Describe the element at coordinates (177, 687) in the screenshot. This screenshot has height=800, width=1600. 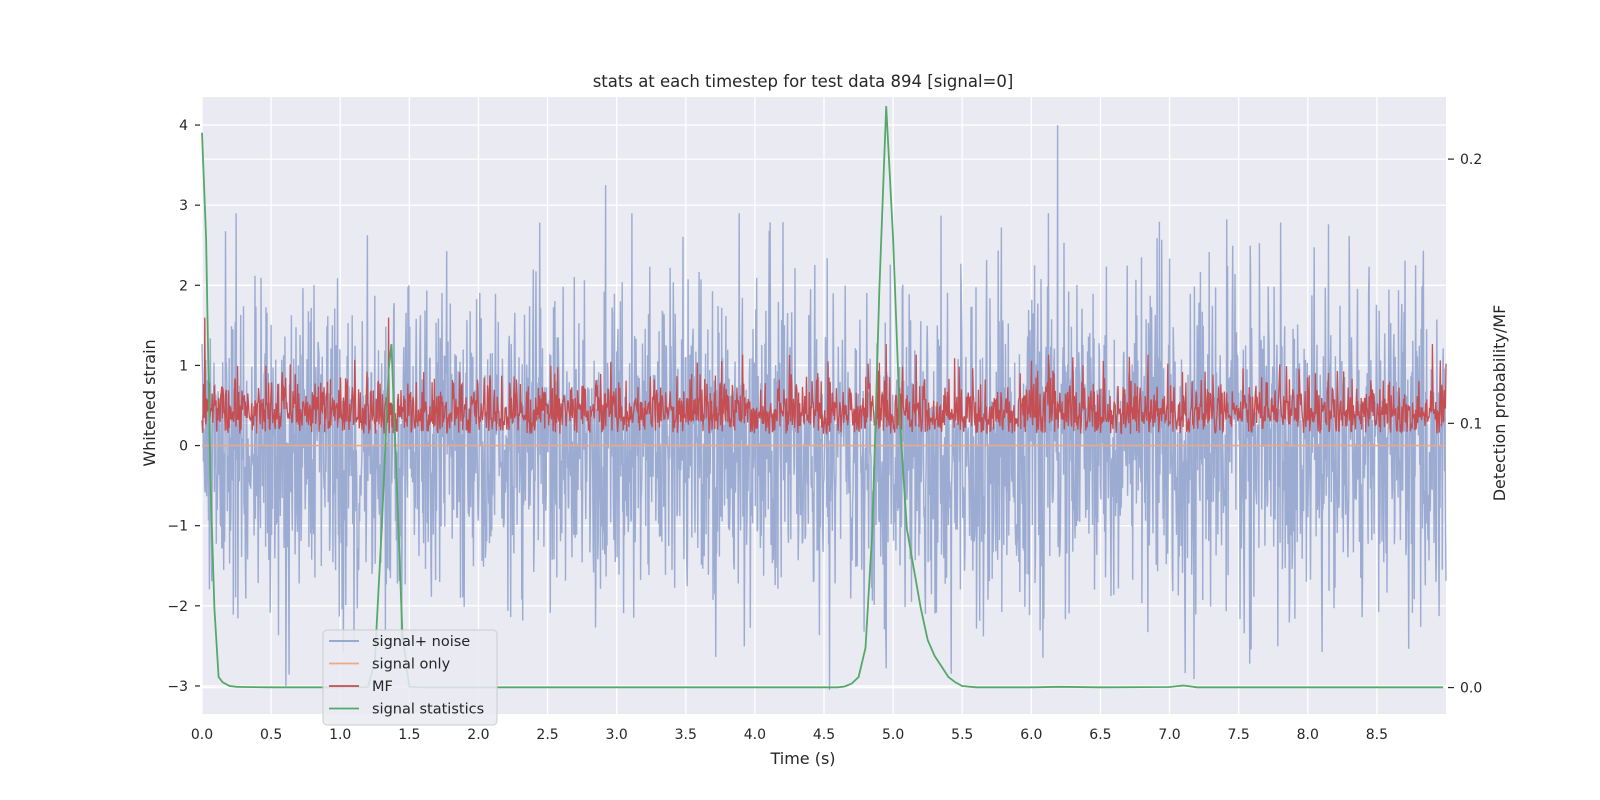
I see `y-tick-label: −3` at that location.